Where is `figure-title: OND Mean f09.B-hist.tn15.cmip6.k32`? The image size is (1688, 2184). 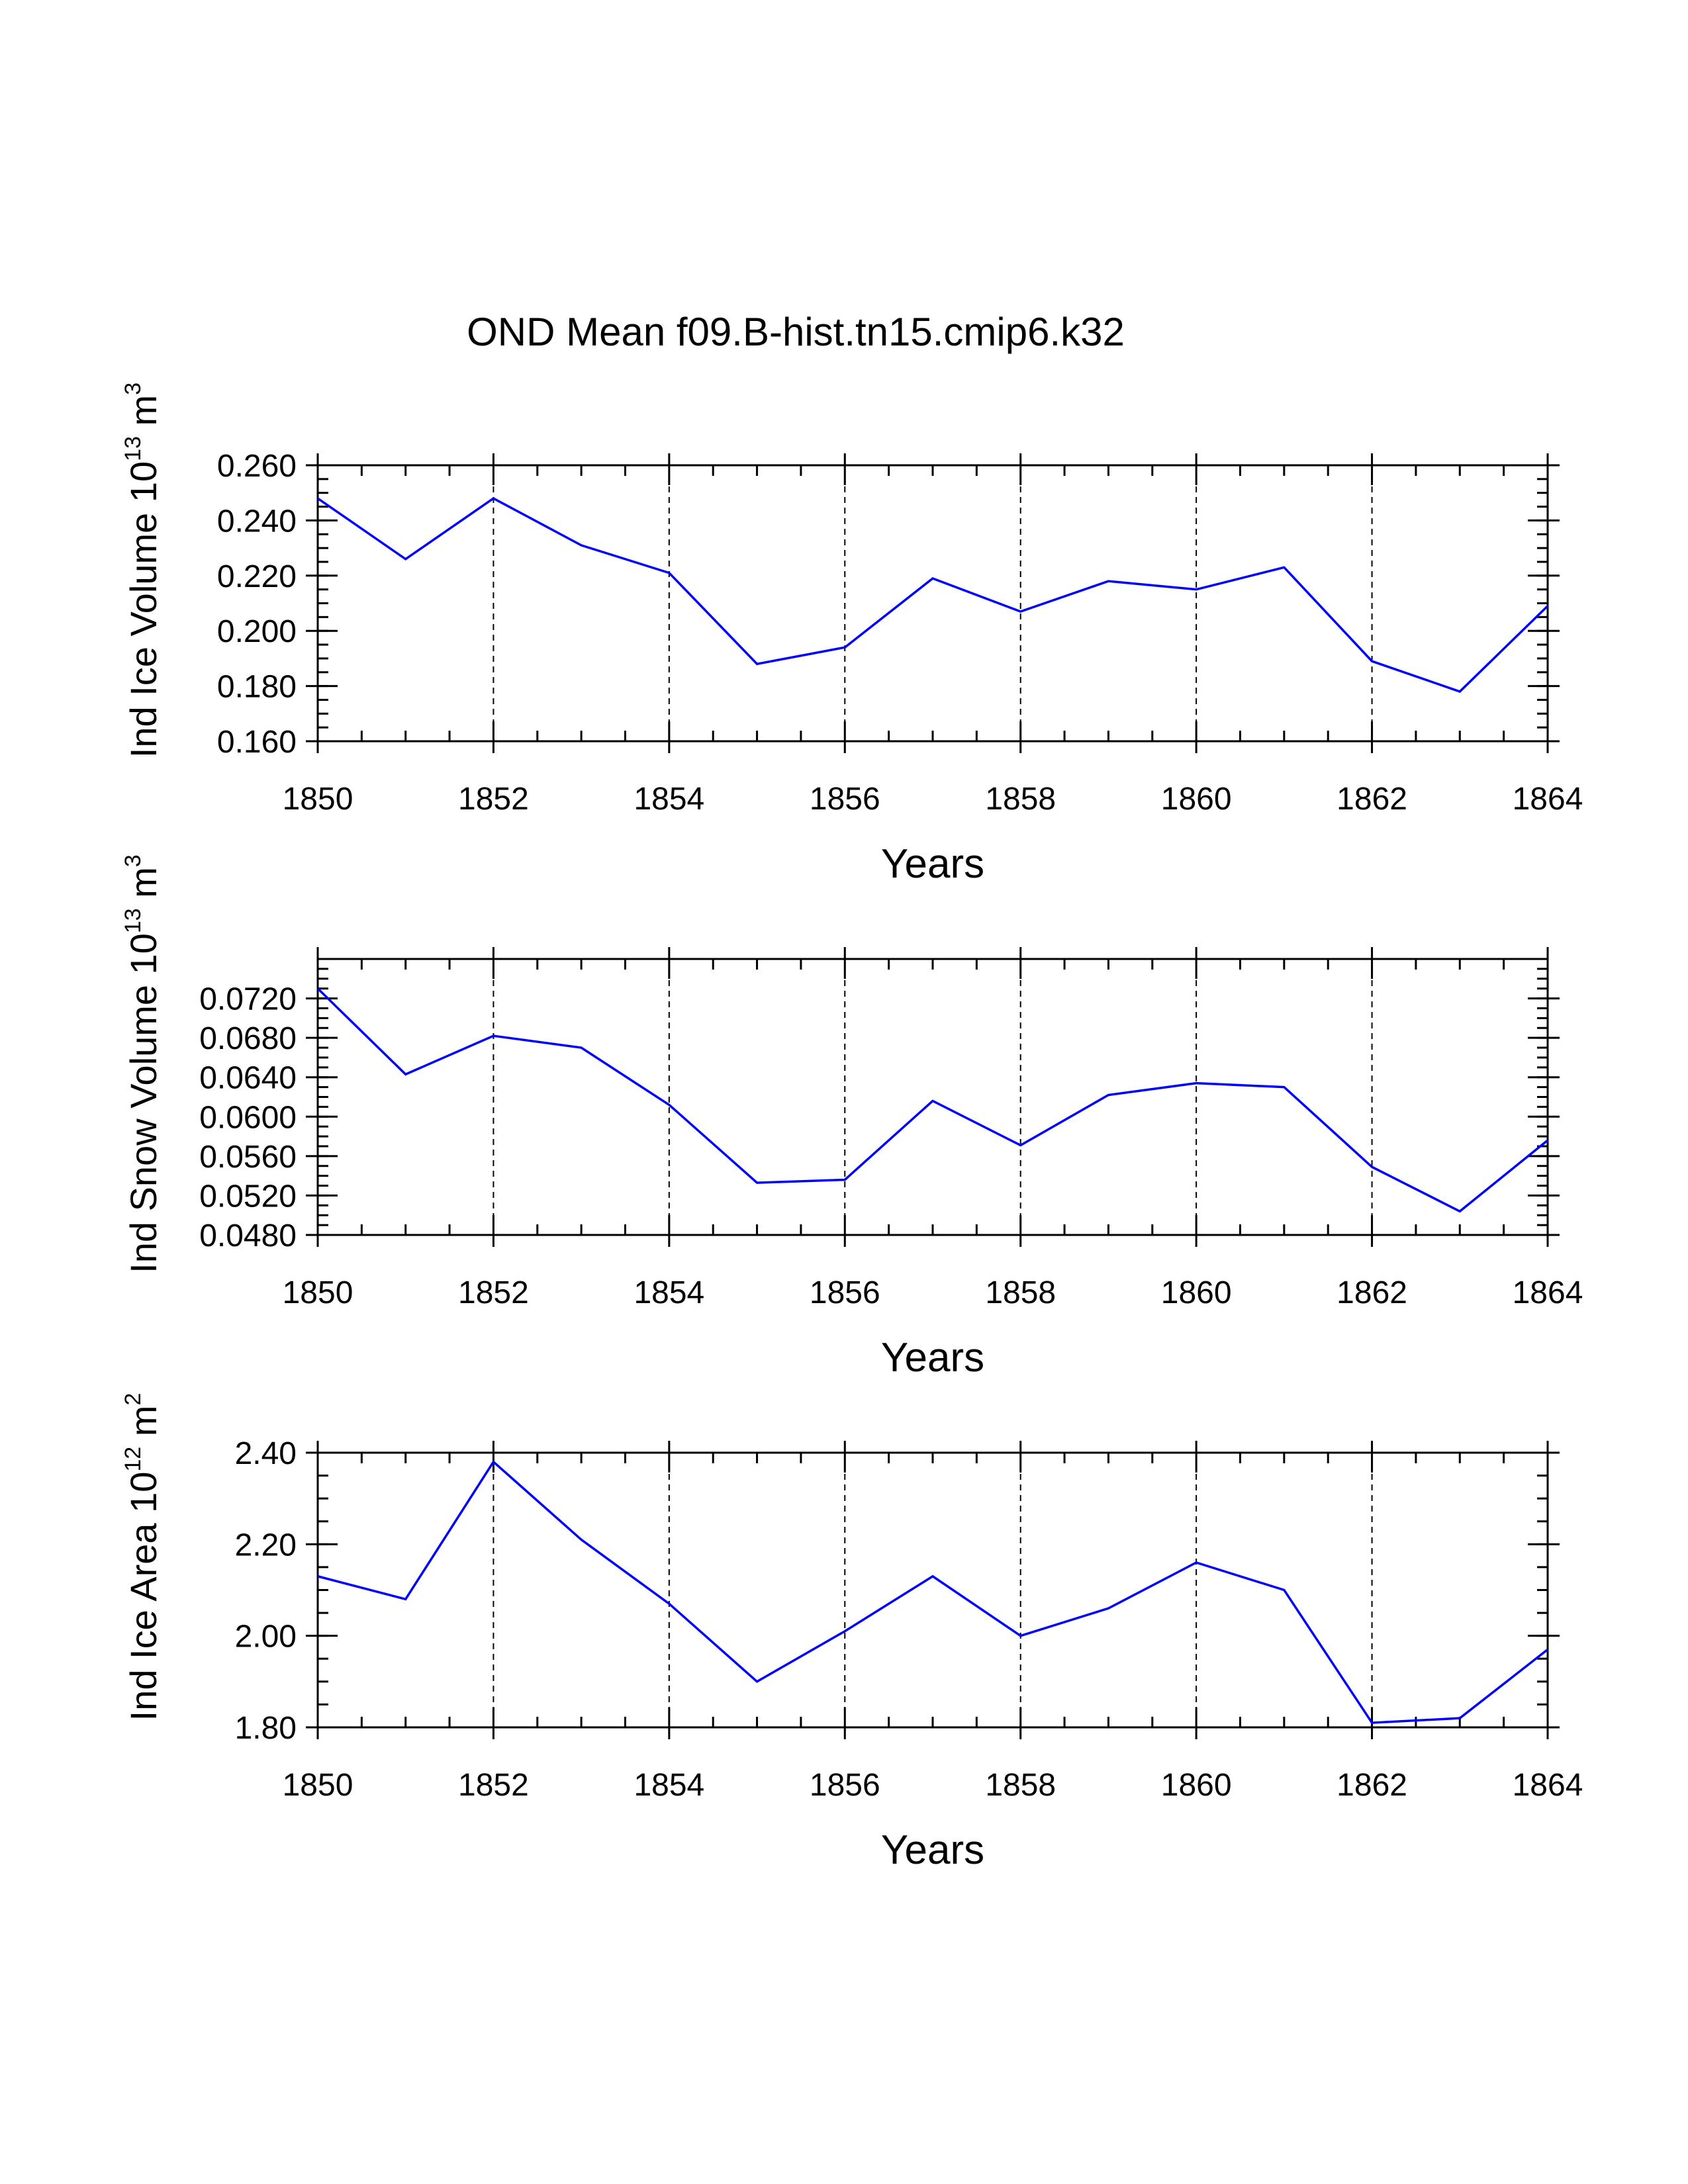 figure-title: OND Mean f09.B-hist.tn15.cmip6.k32 is located at coordinates (796, 332).